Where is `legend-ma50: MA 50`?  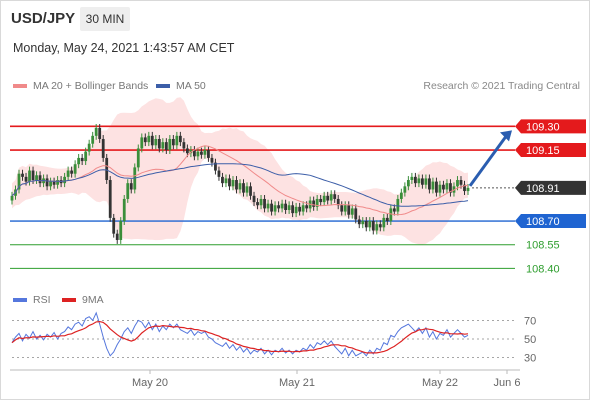
legend-ma50: MA 50 is located at coordinates (181, 86).